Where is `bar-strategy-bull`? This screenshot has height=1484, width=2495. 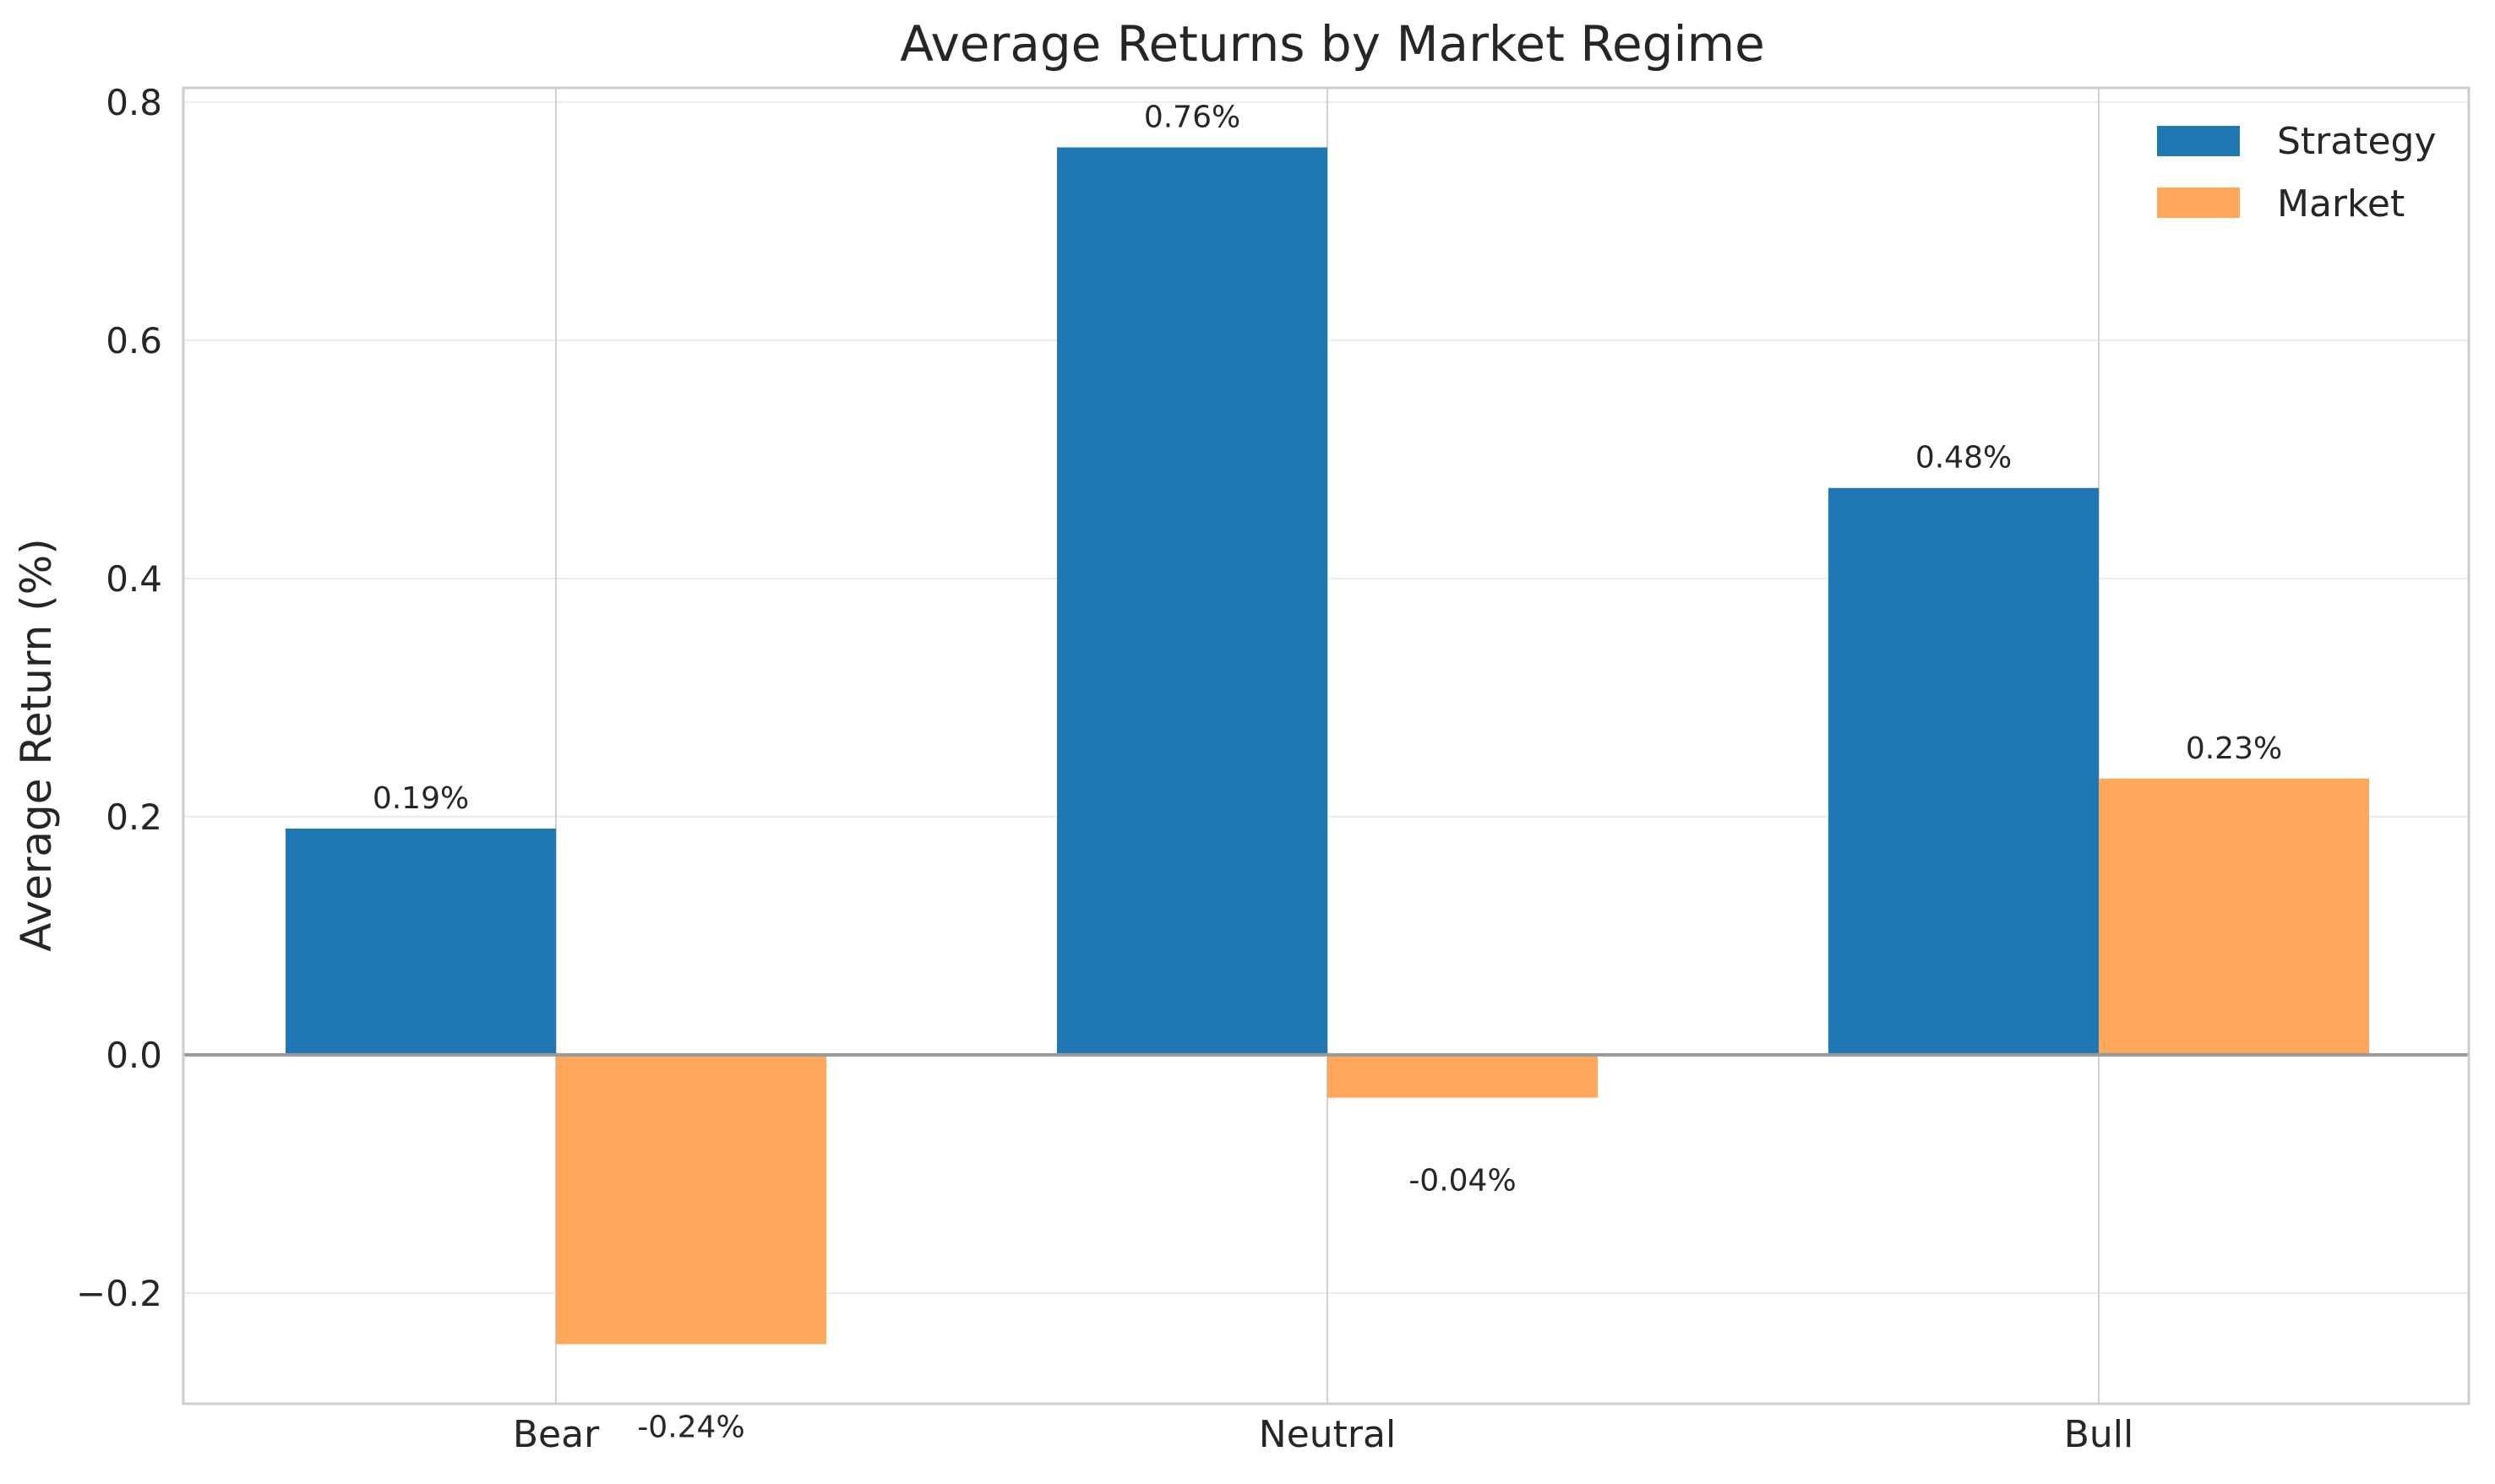 bar-strategy-bull is located at coordinates (1963, 771).